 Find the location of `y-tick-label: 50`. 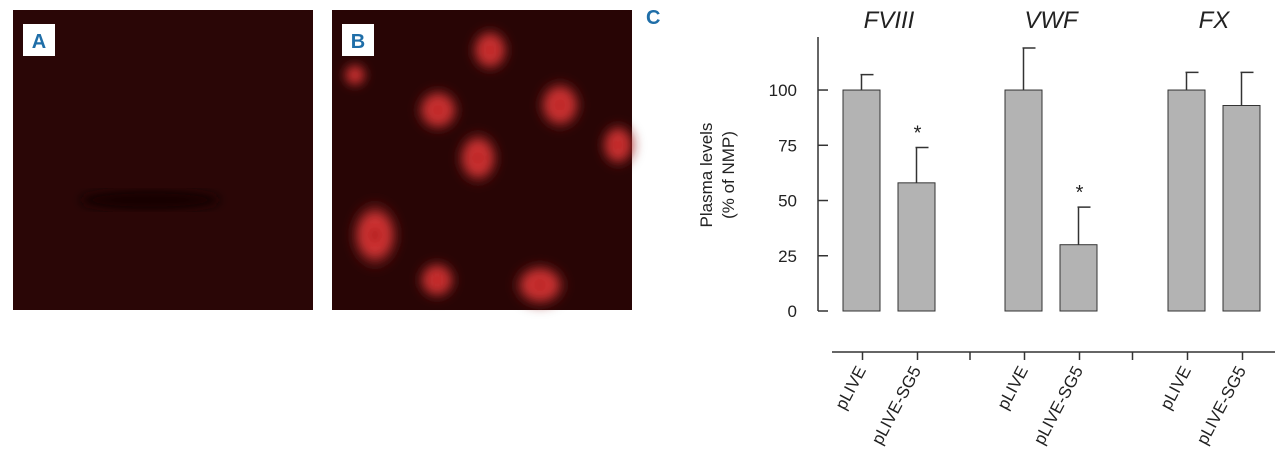

y-tick-label: 50 is located at coordinates (787, 201).